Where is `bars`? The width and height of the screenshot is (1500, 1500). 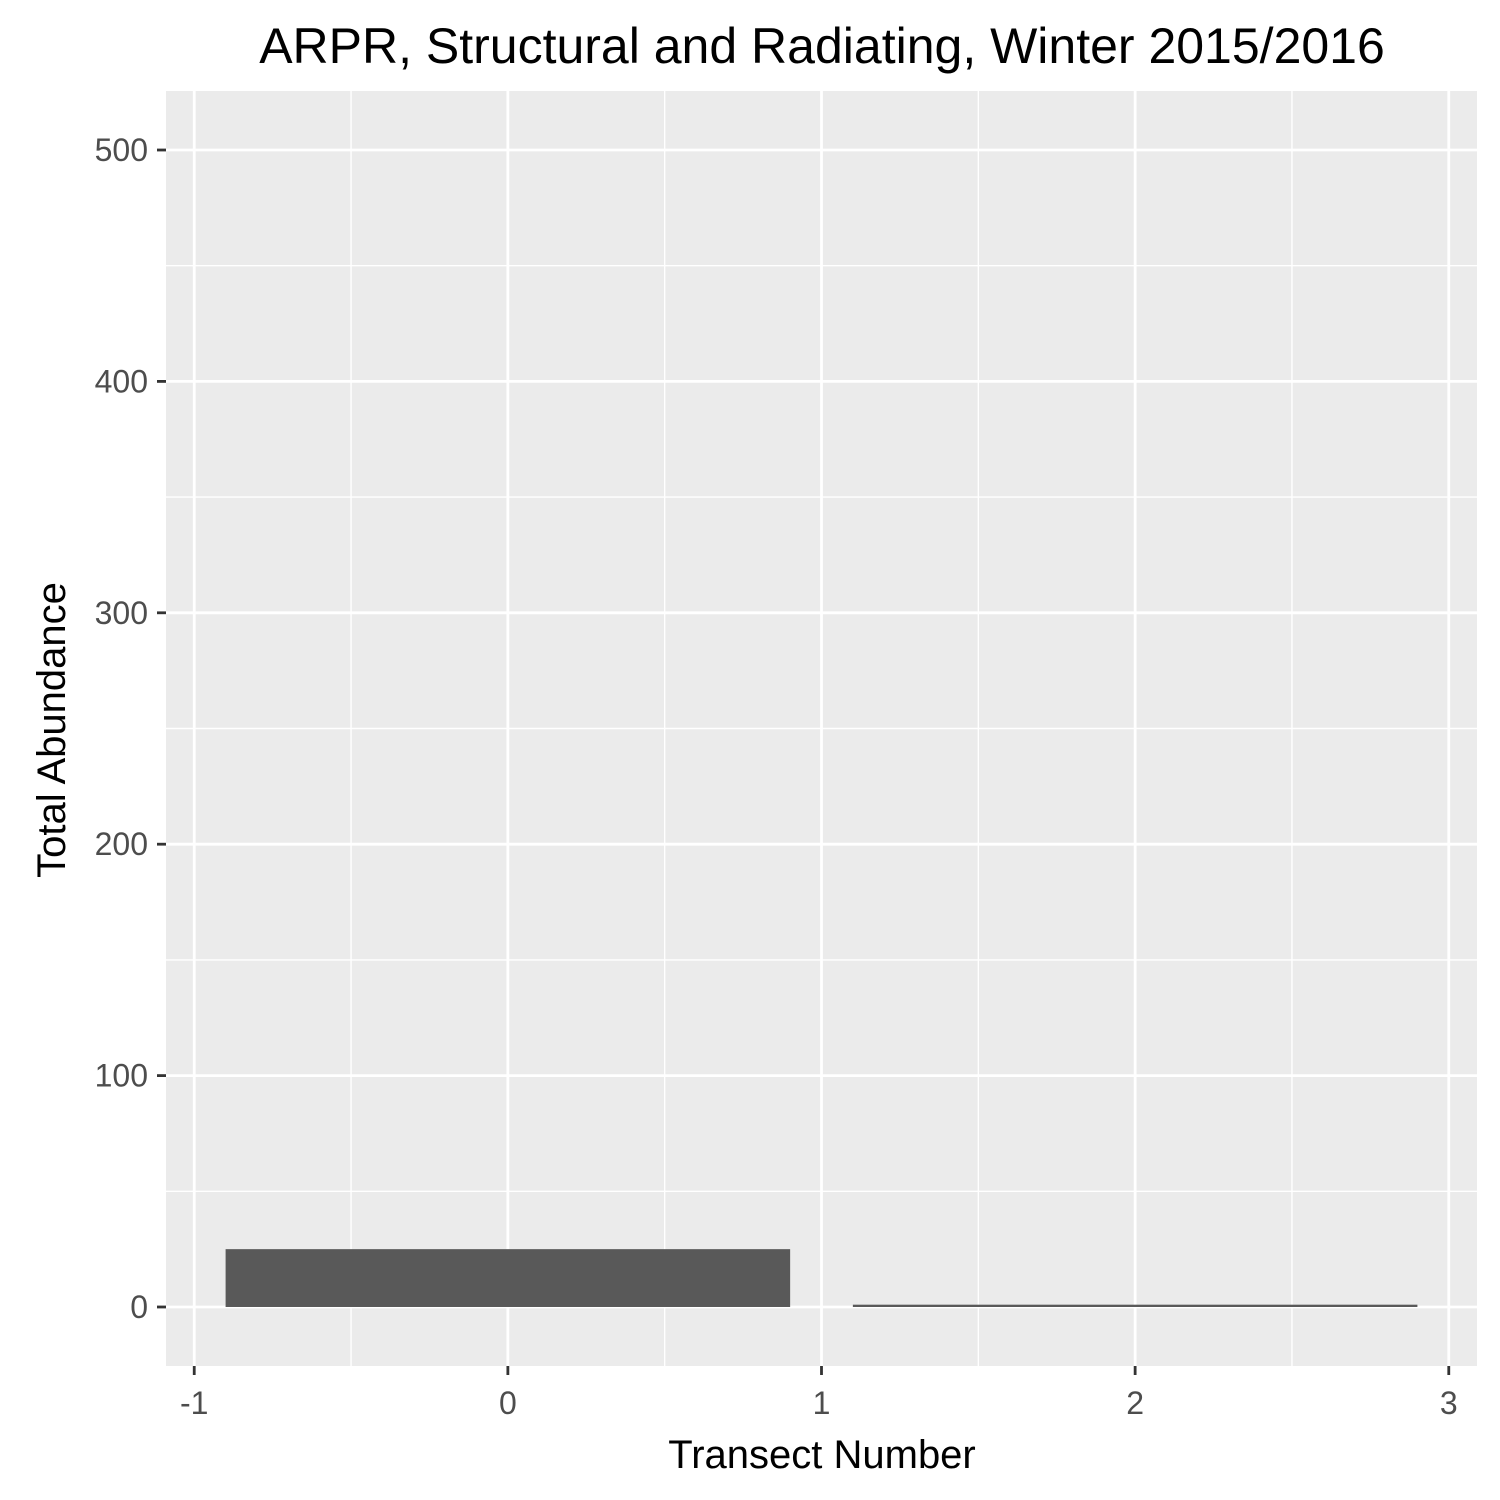
bars is located at coordinates (821, 1278).